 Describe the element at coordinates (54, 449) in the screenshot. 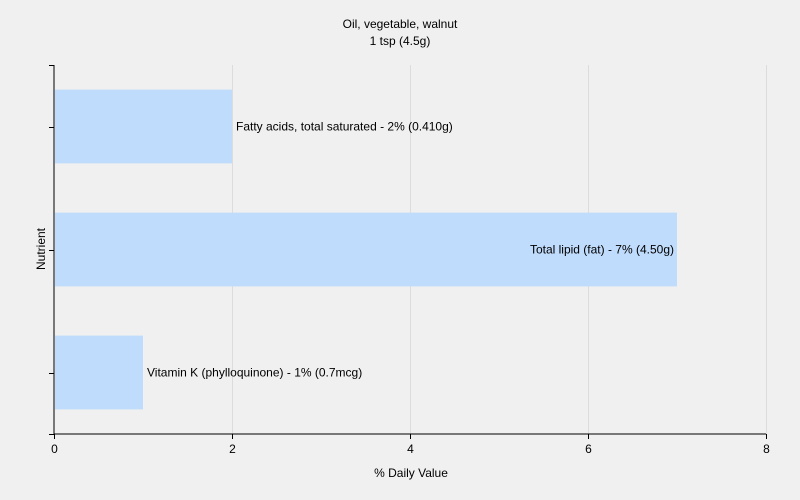

I see `x-tick-label: 0` at that location.